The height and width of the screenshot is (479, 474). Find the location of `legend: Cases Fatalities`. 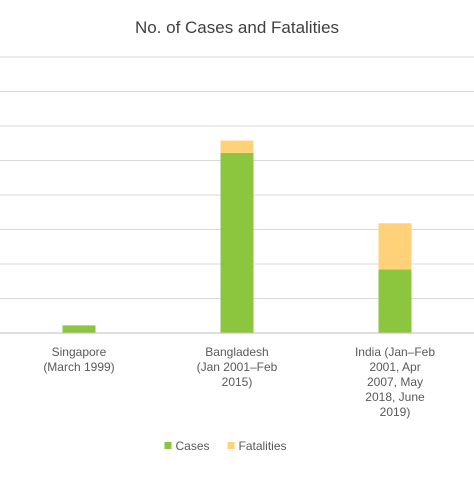

legend: Cases Fatalities is located at coordinates (225, 446).